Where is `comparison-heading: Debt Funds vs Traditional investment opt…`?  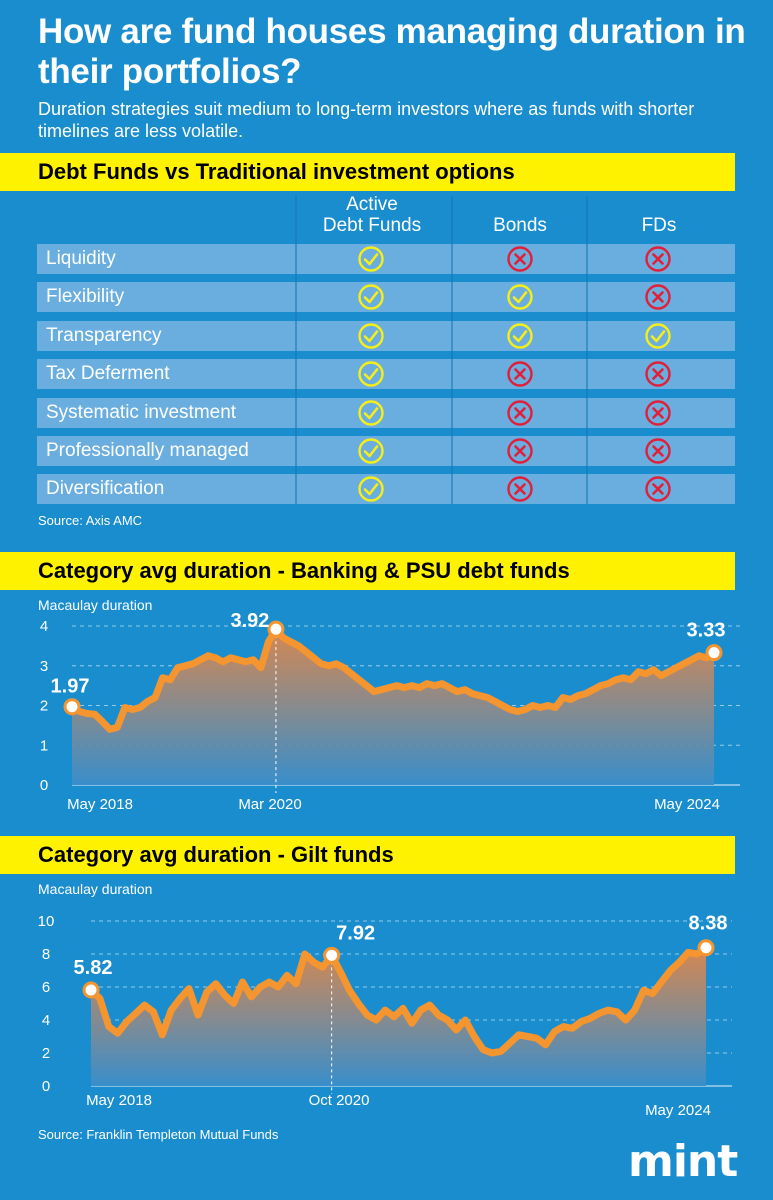
comparison-heading: Debt Funds vs Traditional investment opt… is located at coordinates (367, 172).